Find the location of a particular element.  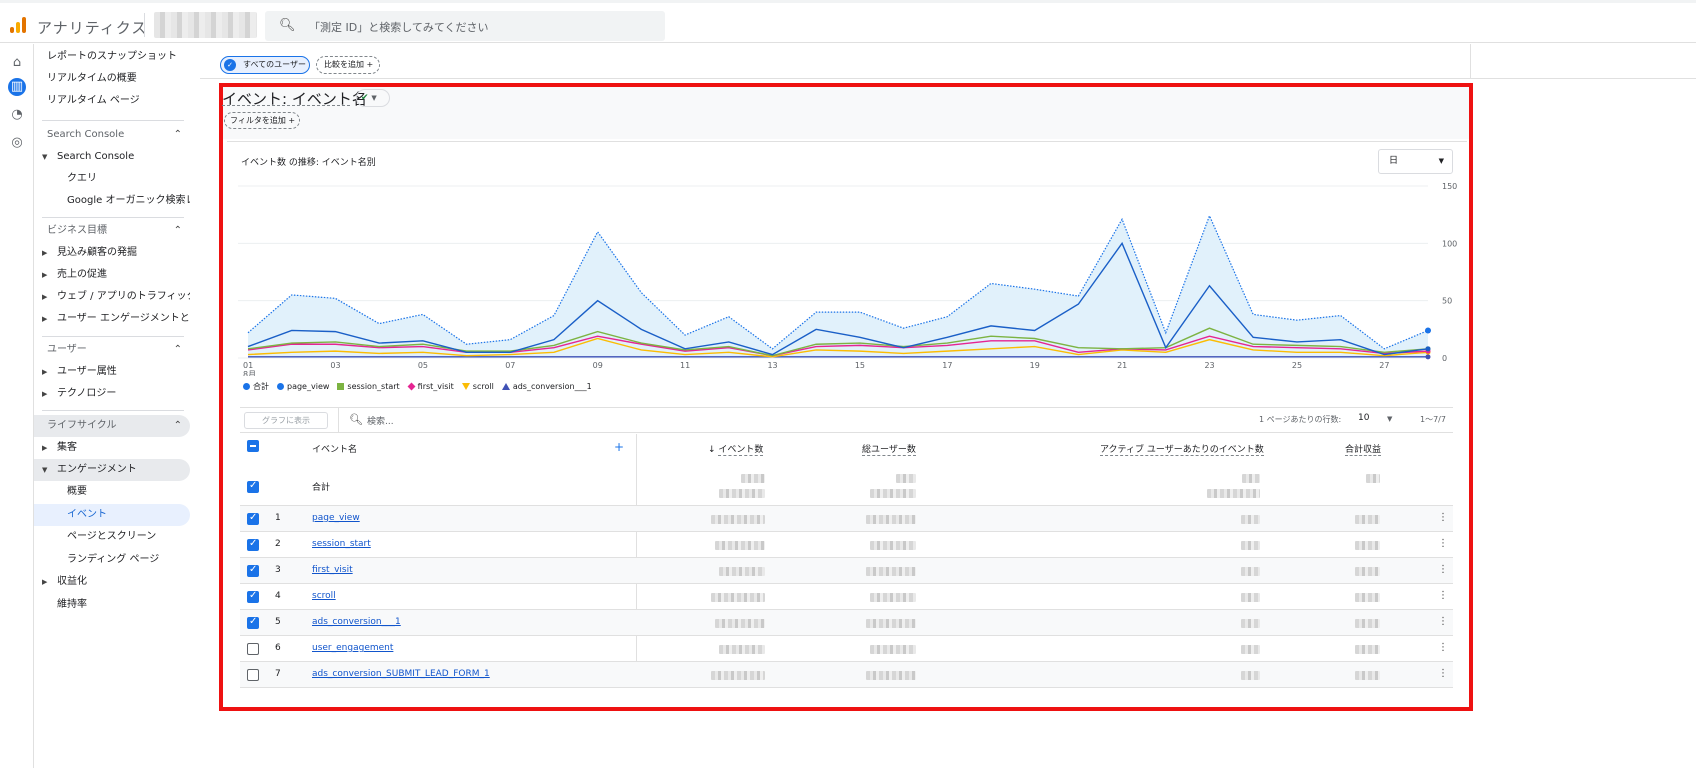

caret-right-icon: ▶ is located at coordinates (45, 448).